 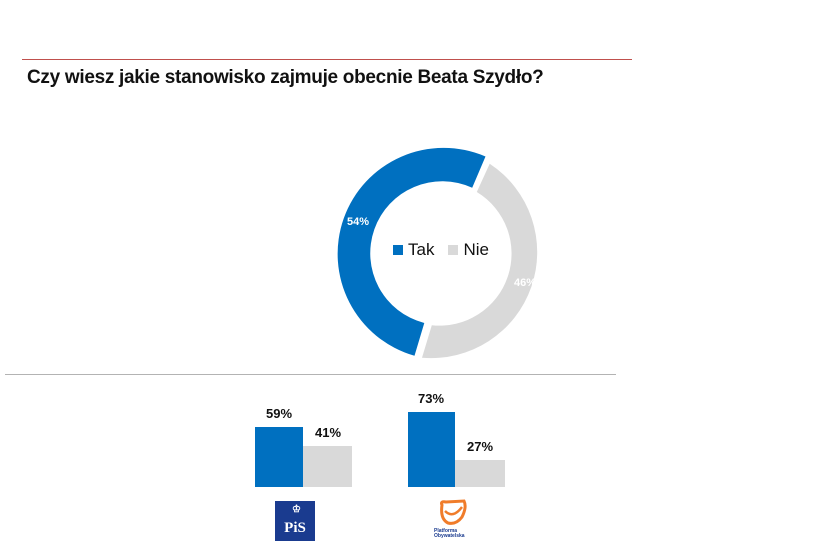 What do you see at coordinates (453, 512) in the screenshot?
I see `po-heart-icon` at bounding box center [453, 512].